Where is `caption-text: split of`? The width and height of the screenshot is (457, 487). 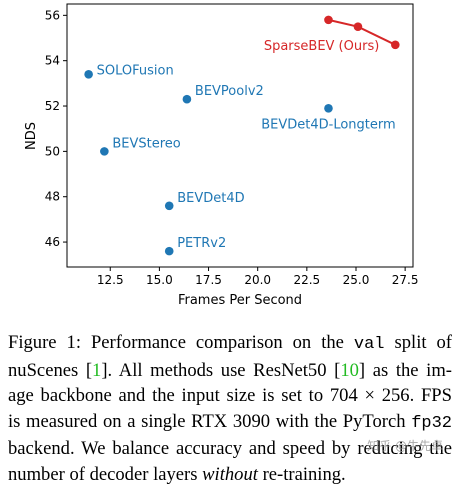
caption-text: split of is located at coordinates (418, 342).